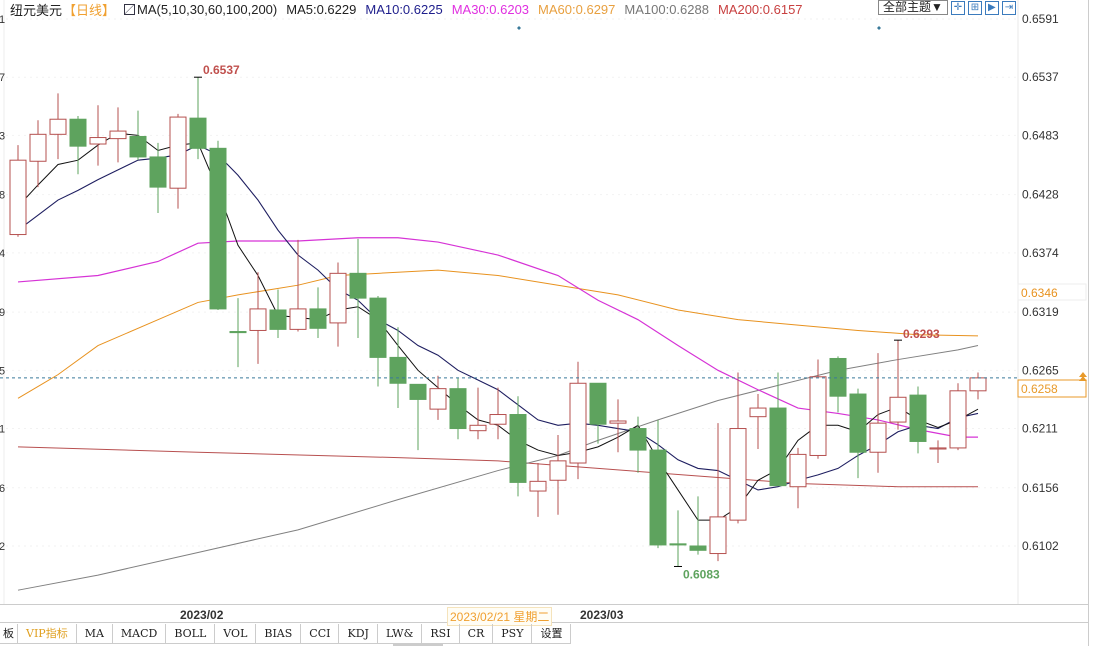 Image resolution: width=1094 pixels, height=646 pixels. Describe the element at coordinates (913, 7) in the screenshot. I see `theme-dropdown: 全部主题▼` at that location.